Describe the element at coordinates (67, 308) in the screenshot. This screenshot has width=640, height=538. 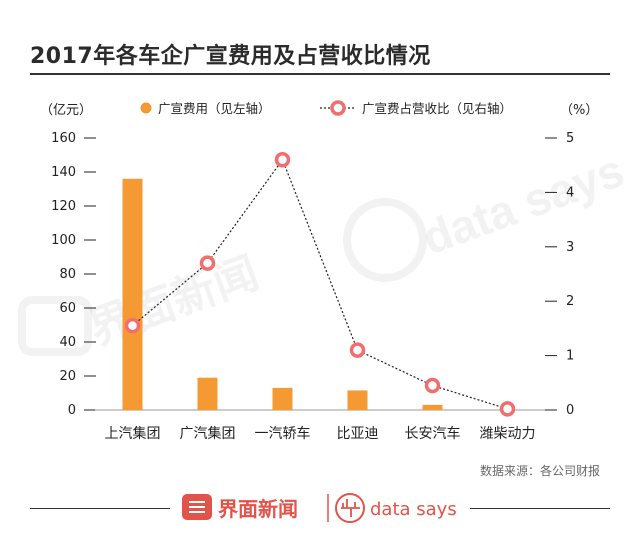
I see `left-tick-label: 60` at that location.